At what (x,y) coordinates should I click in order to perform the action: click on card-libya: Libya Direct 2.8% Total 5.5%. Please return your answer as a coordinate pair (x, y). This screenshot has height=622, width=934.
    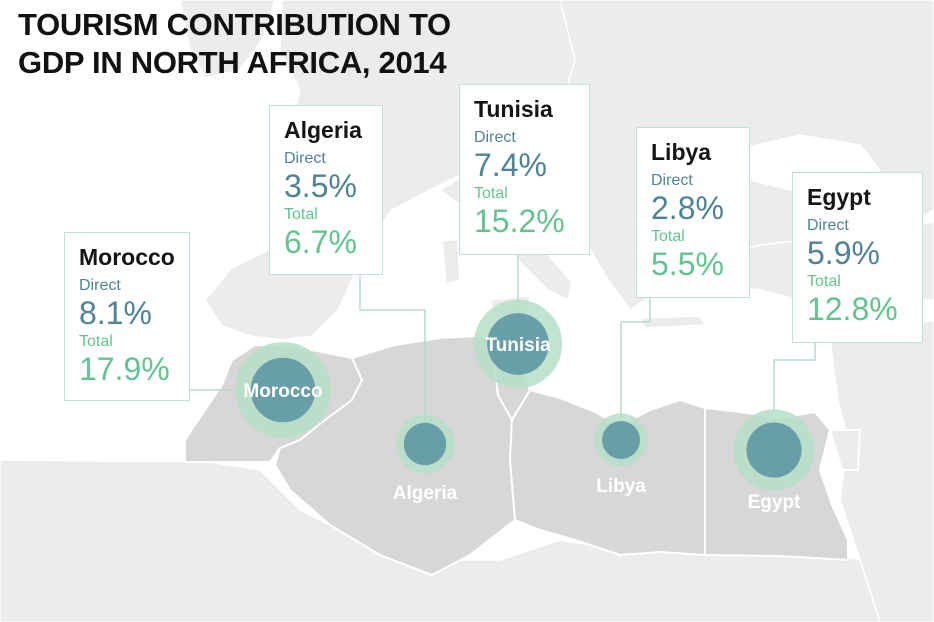
    Looking at the image, I should click on (693, 212).